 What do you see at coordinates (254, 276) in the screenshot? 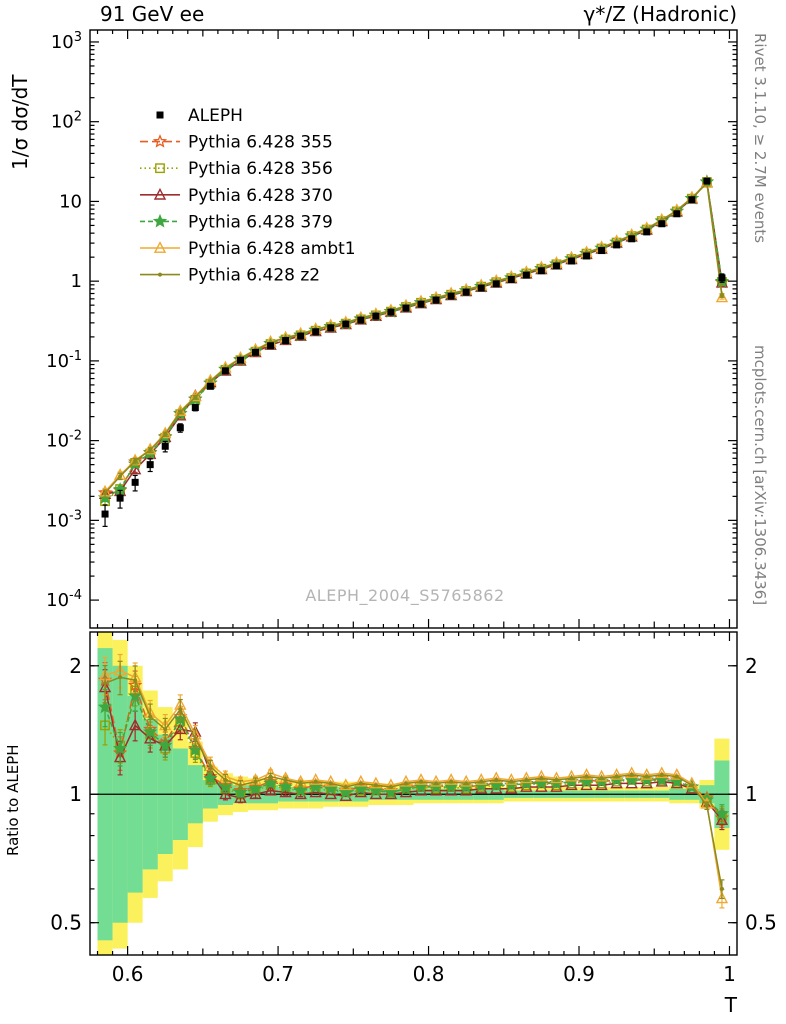
I see `legend-label-series-5: Pythia 6.428 z2` at bounding box center [254, 276].